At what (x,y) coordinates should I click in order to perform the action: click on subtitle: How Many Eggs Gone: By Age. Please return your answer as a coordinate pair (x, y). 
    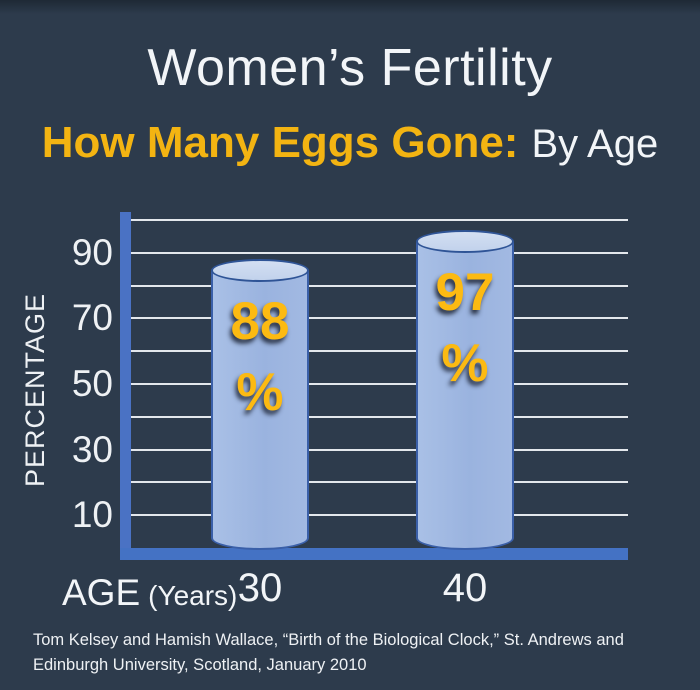
    Looking at the image, I should click on (350, 143).